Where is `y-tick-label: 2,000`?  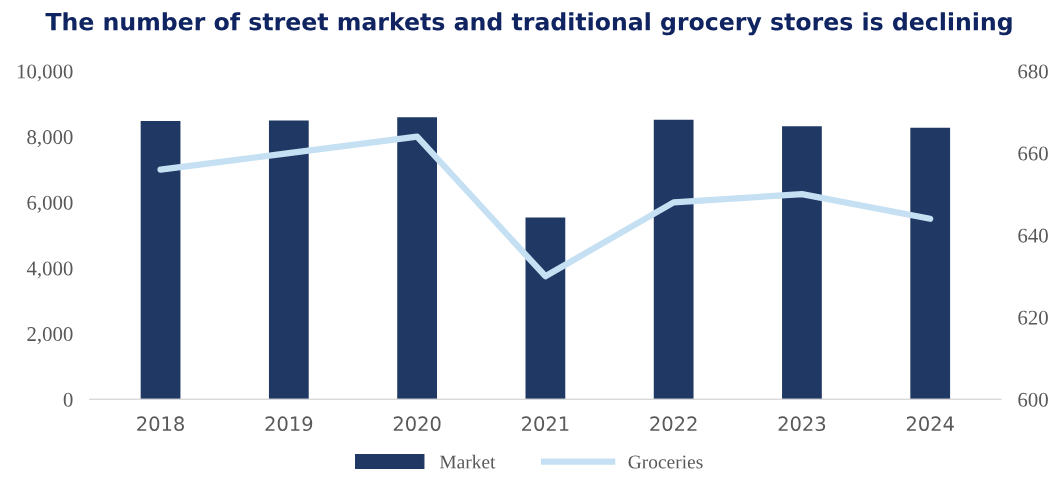
y-tick-label: 2,000 is located at coordinates (50, 336).